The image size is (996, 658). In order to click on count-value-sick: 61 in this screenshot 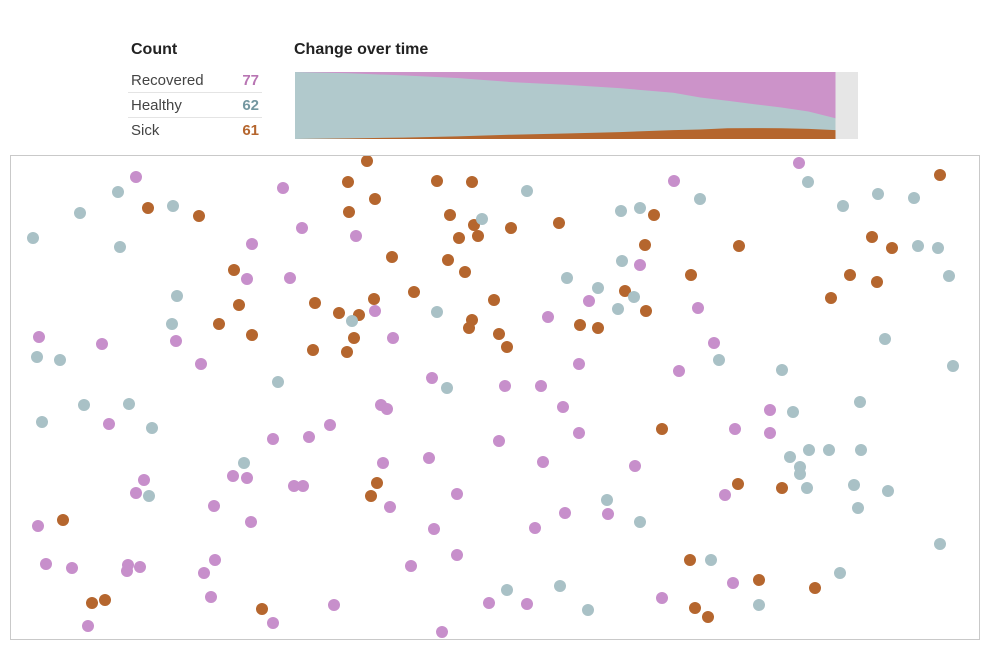, I will do `click(250, 130)`.